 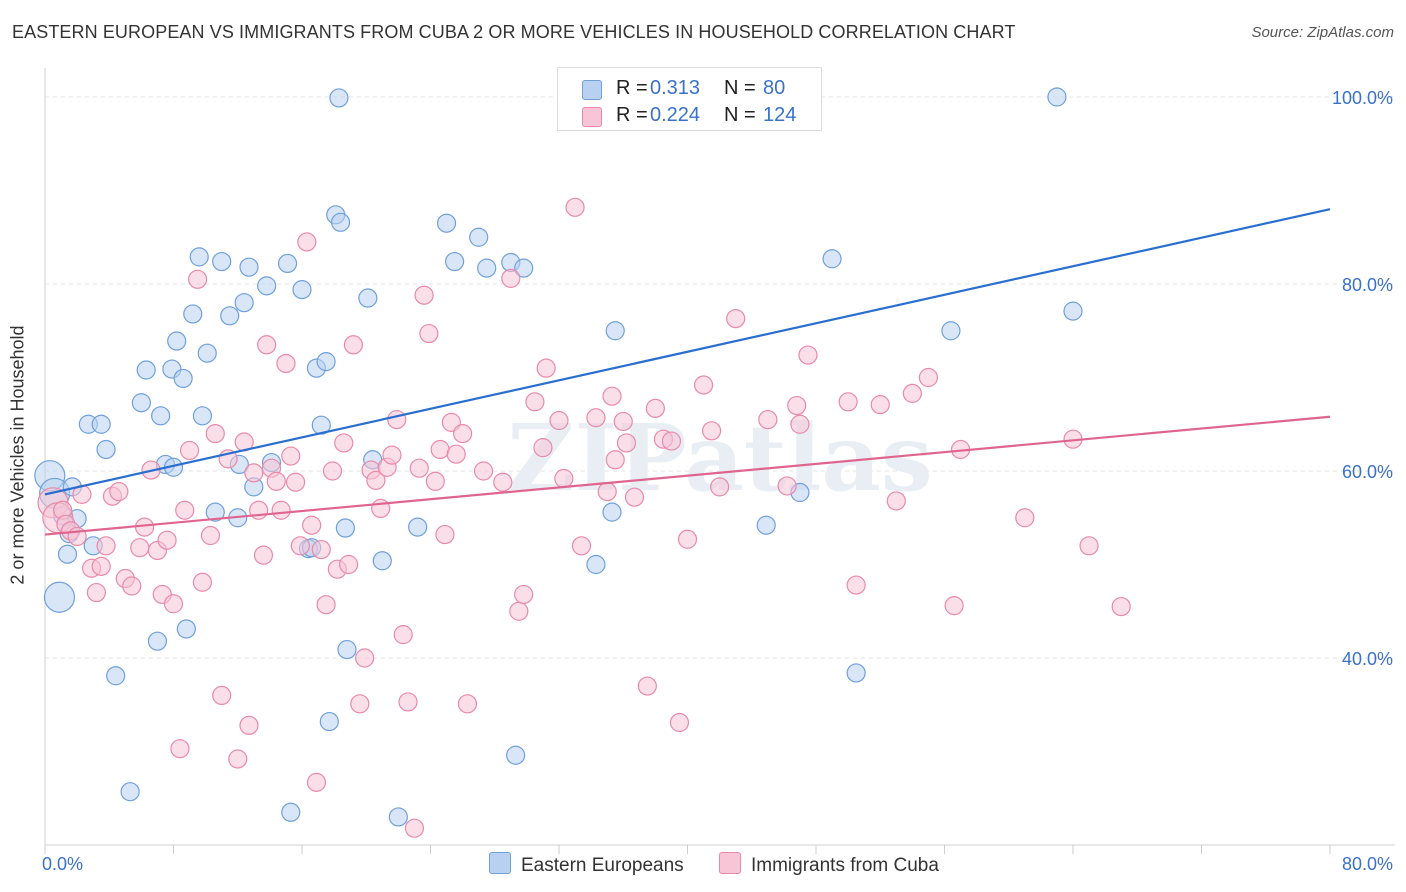 I want to click on x-tick-label: 80.0%, so click(x=1367, y=864).